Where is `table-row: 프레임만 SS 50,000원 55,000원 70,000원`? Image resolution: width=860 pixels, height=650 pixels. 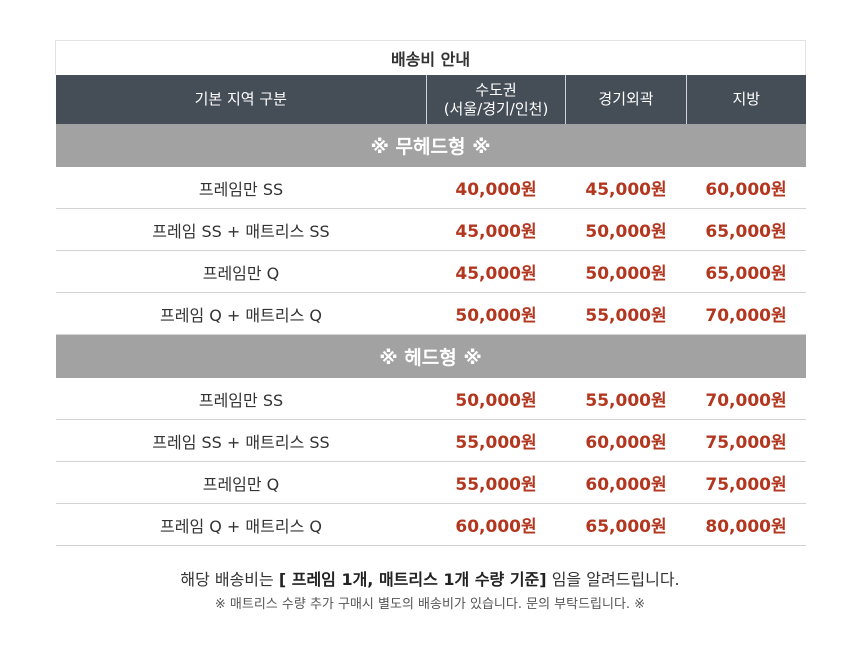 table-row: 프레임만 SS 50,000원 55,000원 70,000원 is located at coordinates (430, 399).